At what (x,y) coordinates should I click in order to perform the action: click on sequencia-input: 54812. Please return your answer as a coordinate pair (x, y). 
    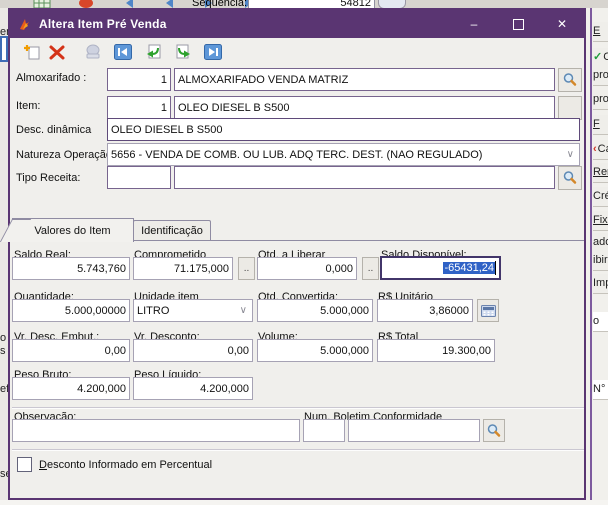
    Looking at the image, I should click on (311, 4).